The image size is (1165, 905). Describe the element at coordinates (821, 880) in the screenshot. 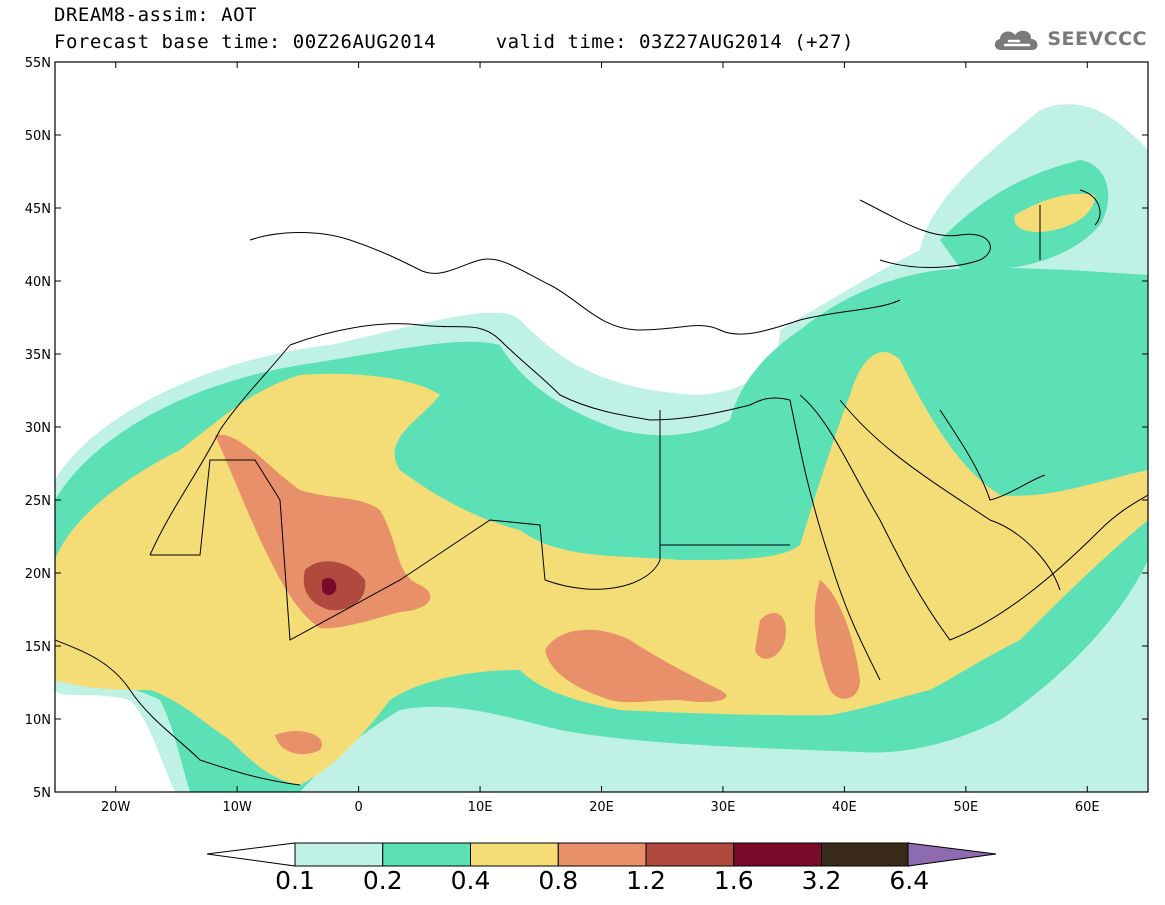

I see `colorbar-label: 3.2` at that location.